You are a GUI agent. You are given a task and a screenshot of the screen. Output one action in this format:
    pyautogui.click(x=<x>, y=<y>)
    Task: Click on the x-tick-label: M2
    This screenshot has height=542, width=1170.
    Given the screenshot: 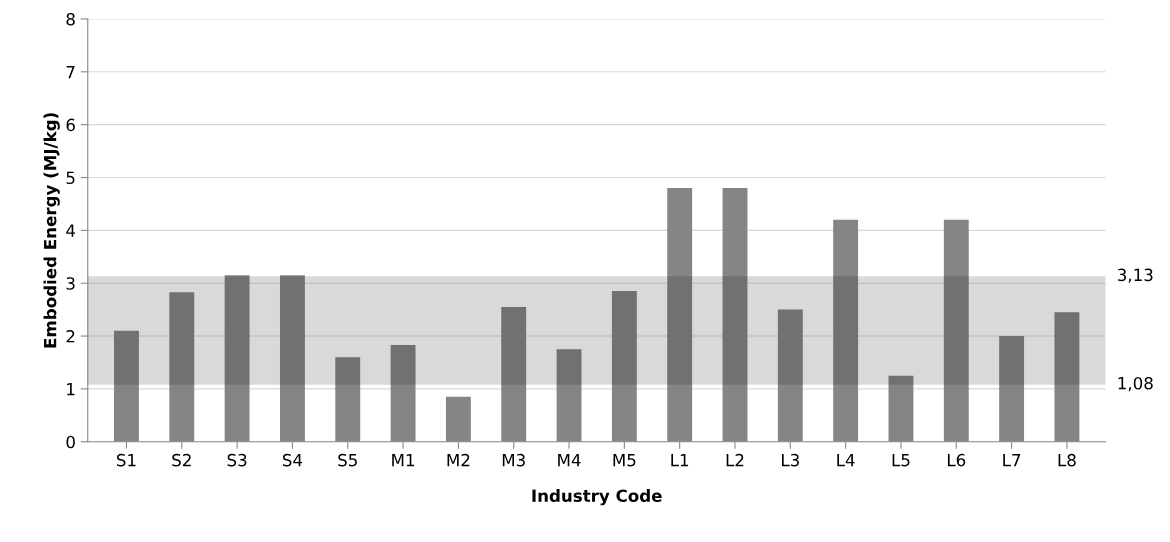 What is the action you would take?
    pyautogui.click(x=458, y=460)
    